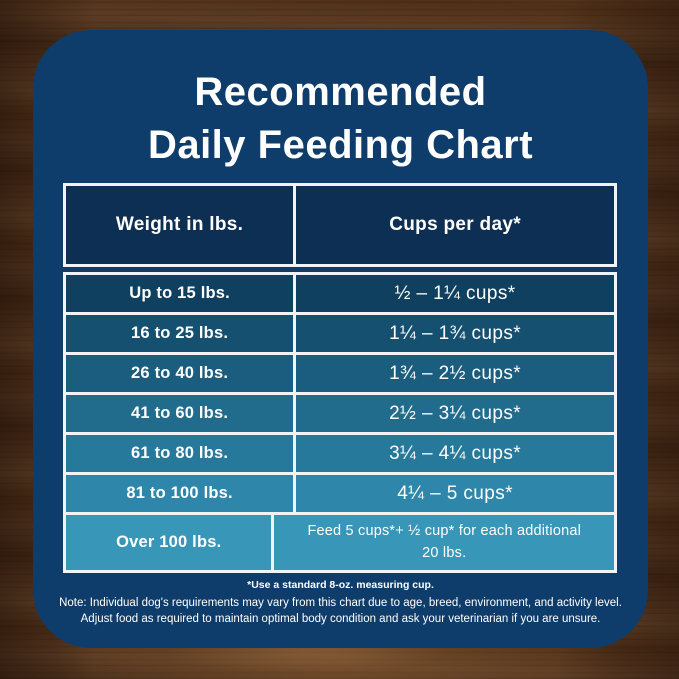 This screenshot has width=679, height=679. I want to click on header-cups: Cups per day*, so click(455, 225).